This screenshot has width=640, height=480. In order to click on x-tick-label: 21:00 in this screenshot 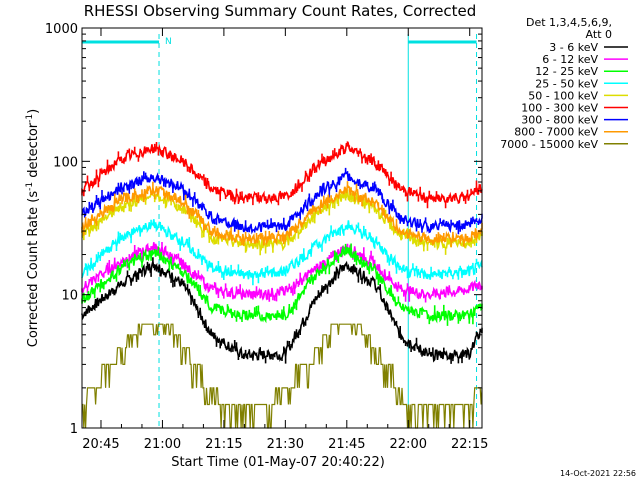, I will do `click(162, 444)`.